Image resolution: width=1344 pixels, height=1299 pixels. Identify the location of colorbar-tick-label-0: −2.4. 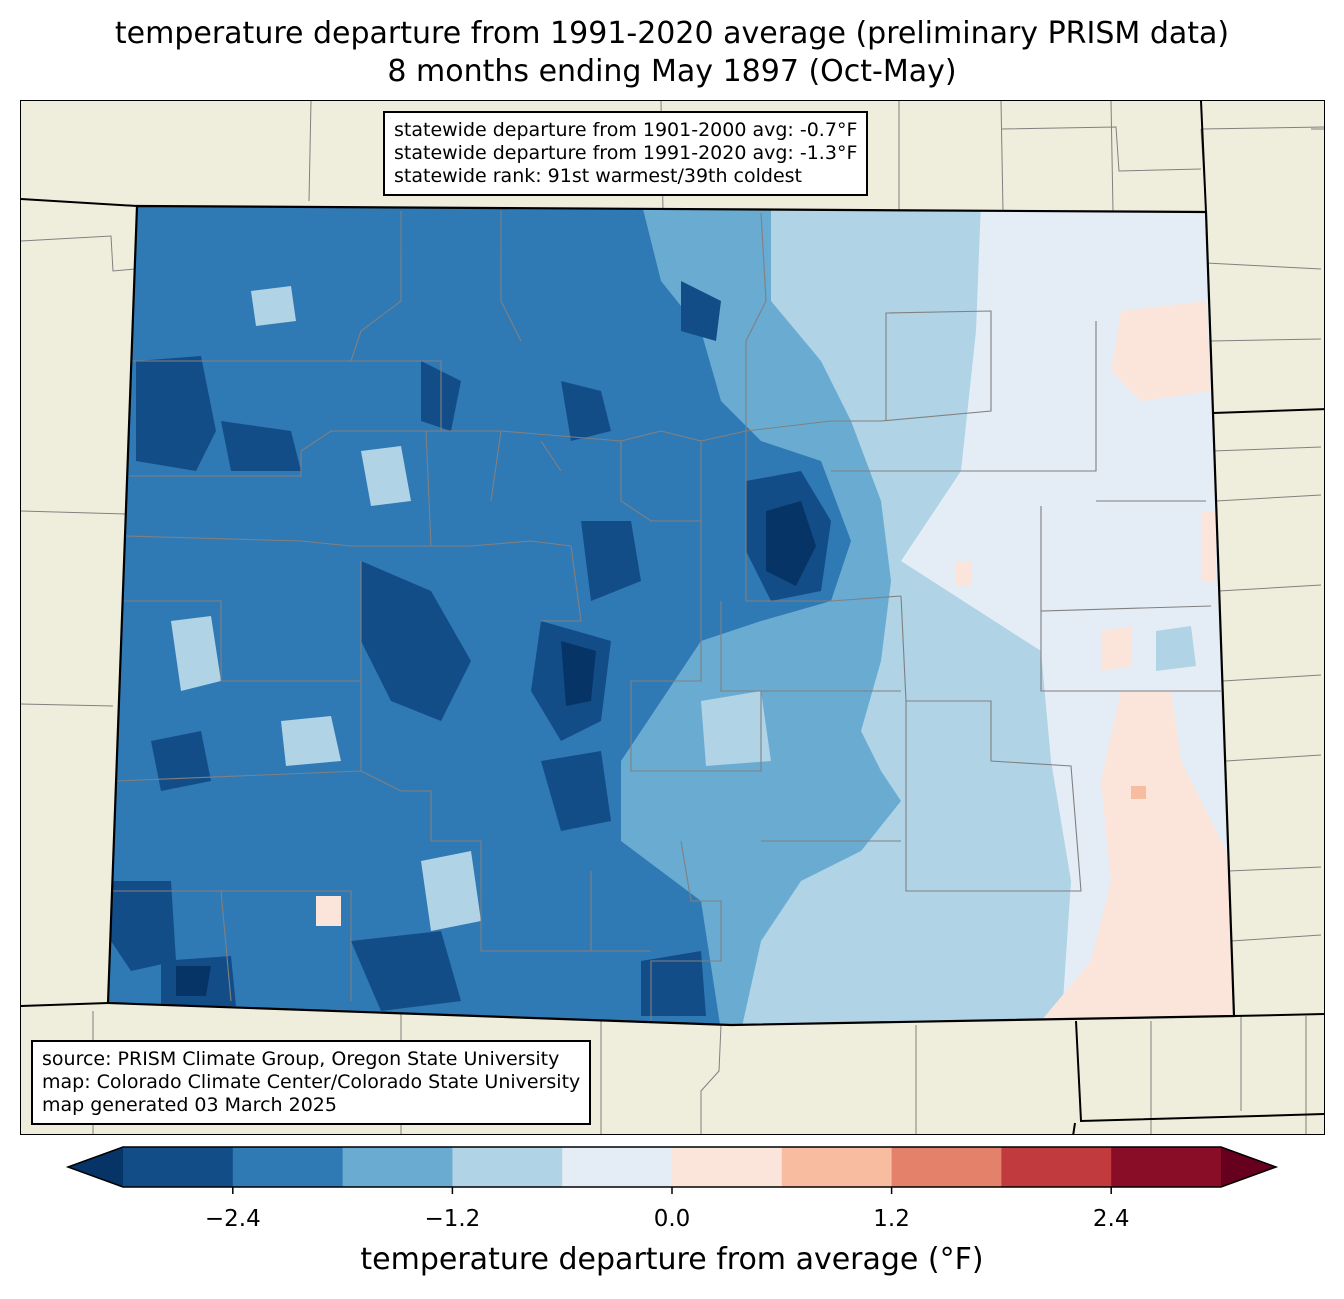
(232, 1219).